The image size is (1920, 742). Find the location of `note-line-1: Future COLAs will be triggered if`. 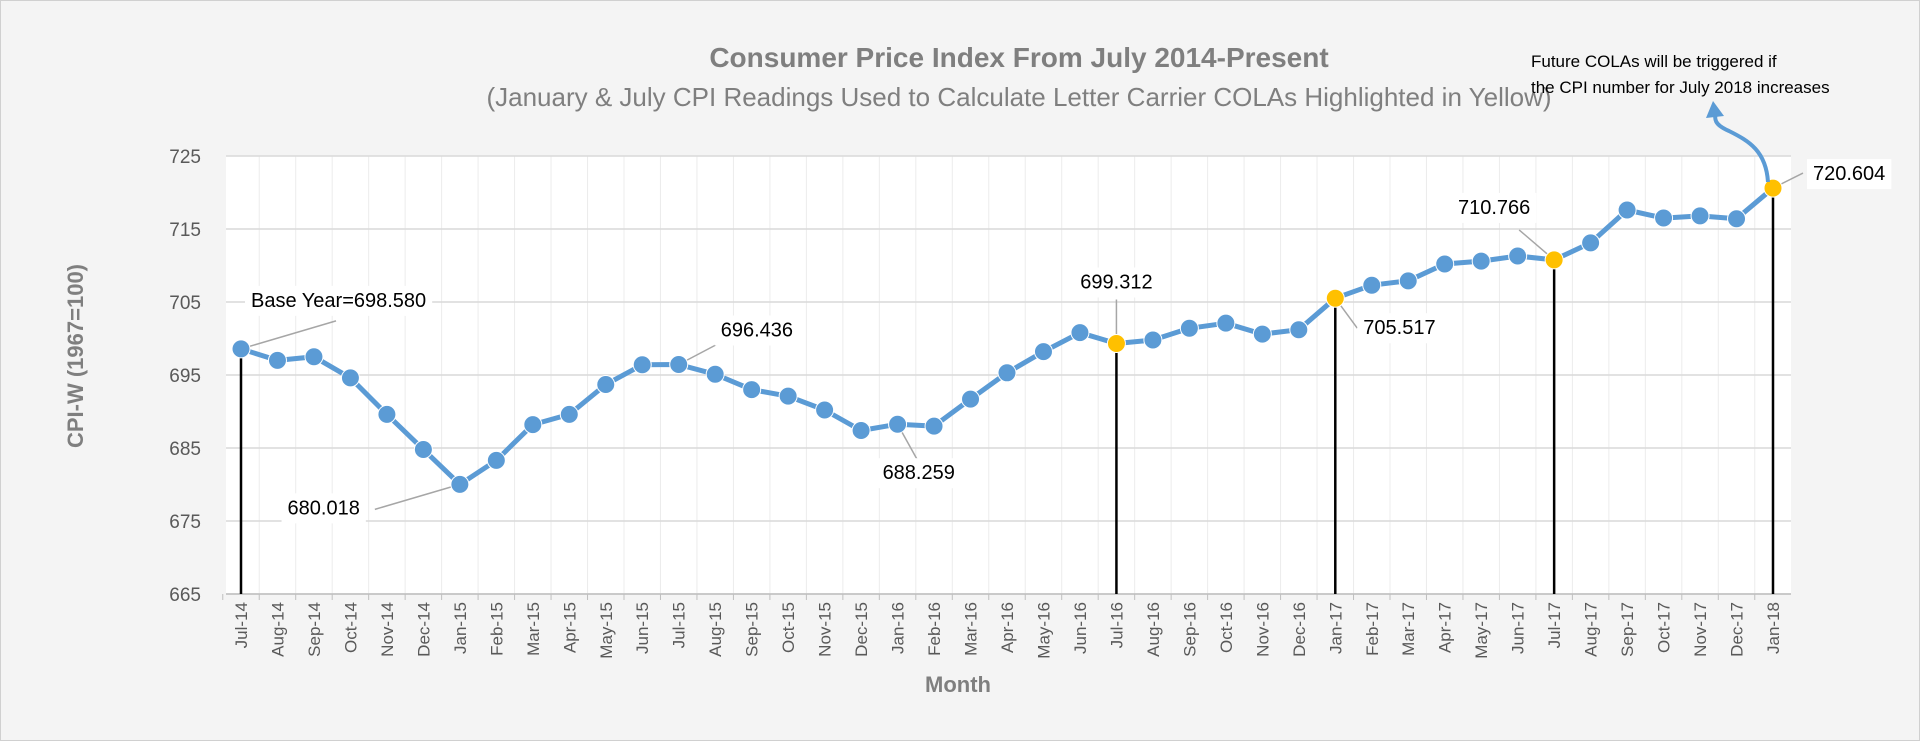

note-line-1: Future COLAs will be triggered if is located at coordinates (1654, 61).